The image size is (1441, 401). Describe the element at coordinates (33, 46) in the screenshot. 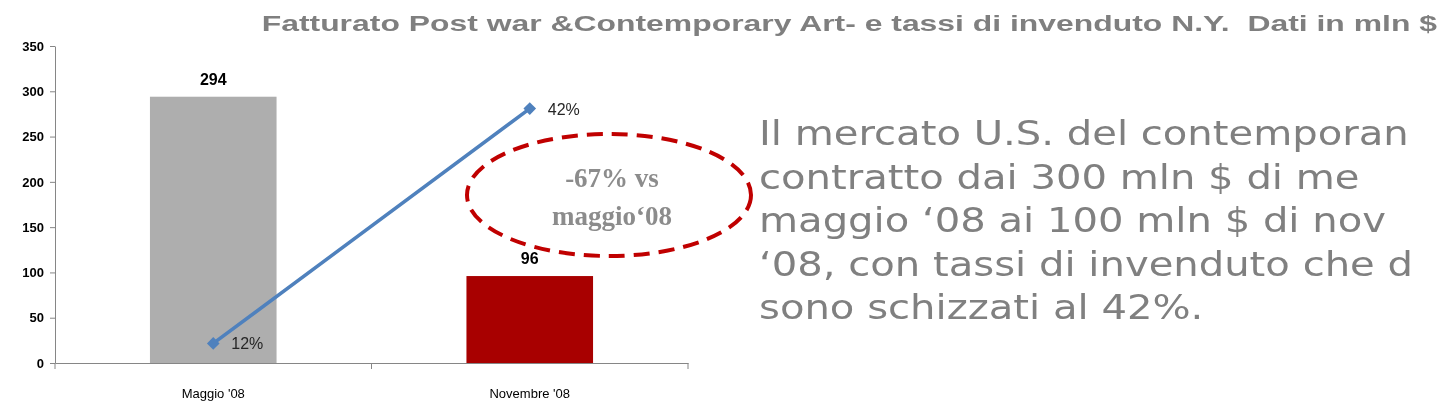

I see `y-tick-label: 350` at that location.